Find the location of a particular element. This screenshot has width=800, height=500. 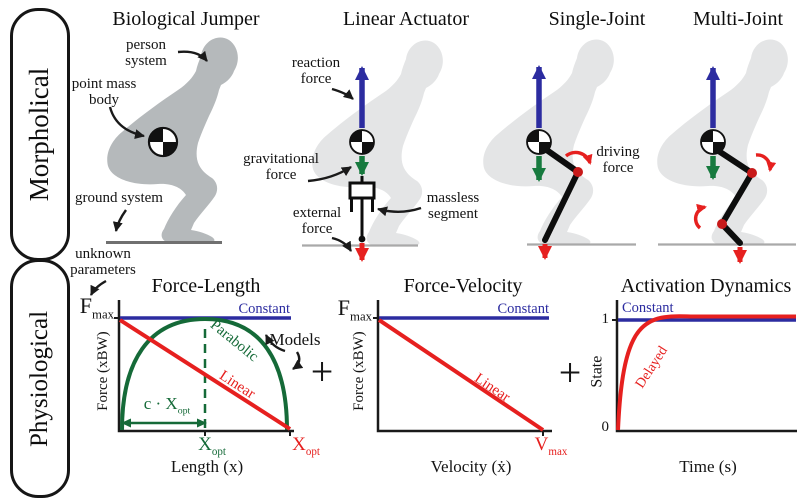

fv-fmax-label: Fmax is located at coordinates (354, 309).